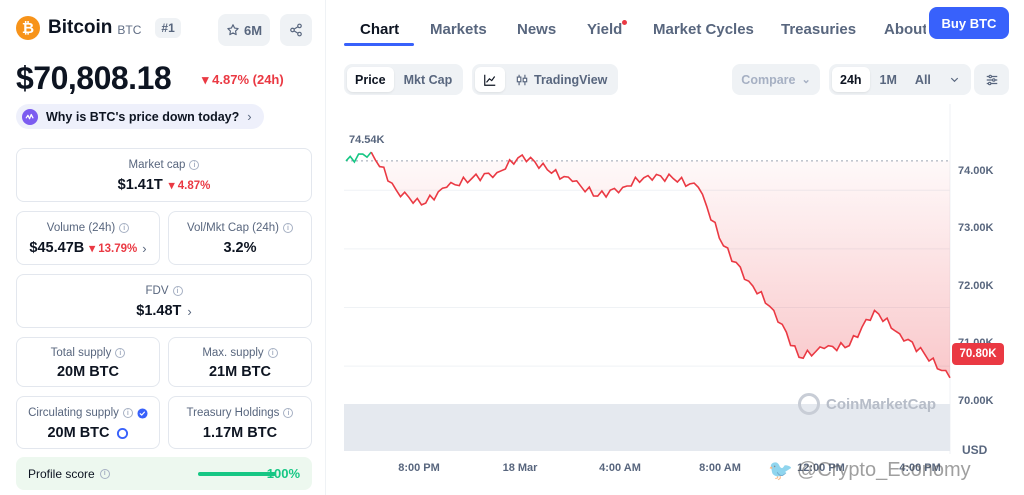  I want to click on max-supply-label: Max. supply, so click(233, 353).